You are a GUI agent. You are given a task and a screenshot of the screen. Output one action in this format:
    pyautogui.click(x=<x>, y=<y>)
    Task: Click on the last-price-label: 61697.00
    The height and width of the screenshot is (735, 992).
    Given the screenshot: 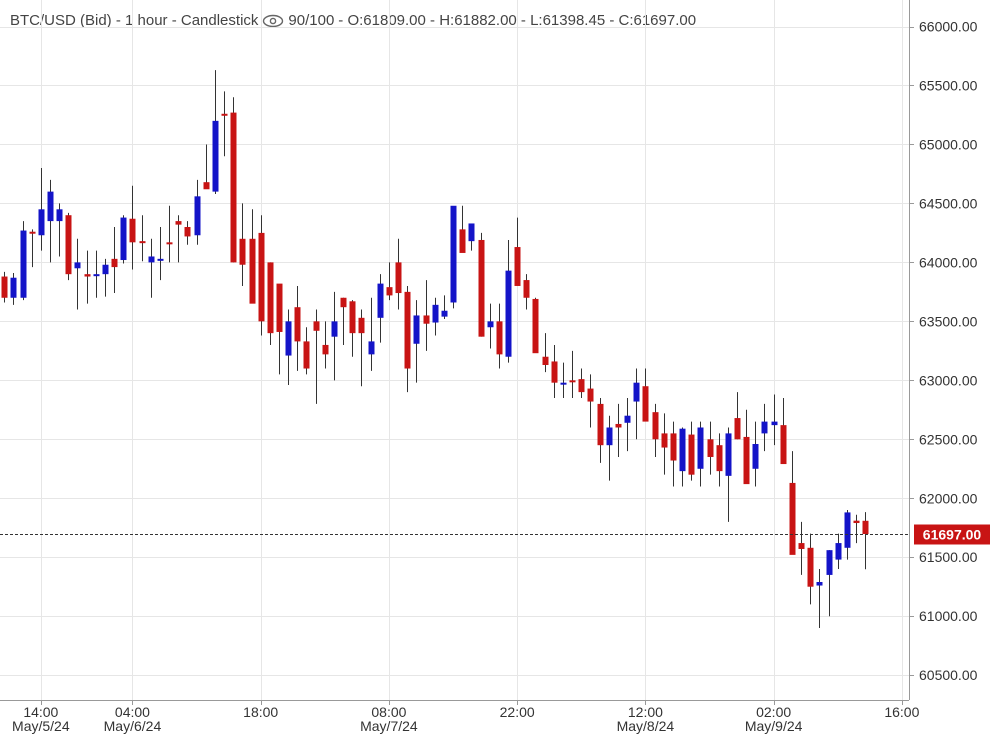 What is the action you would take?
    pyautogui.click(x=952, y=535)
    